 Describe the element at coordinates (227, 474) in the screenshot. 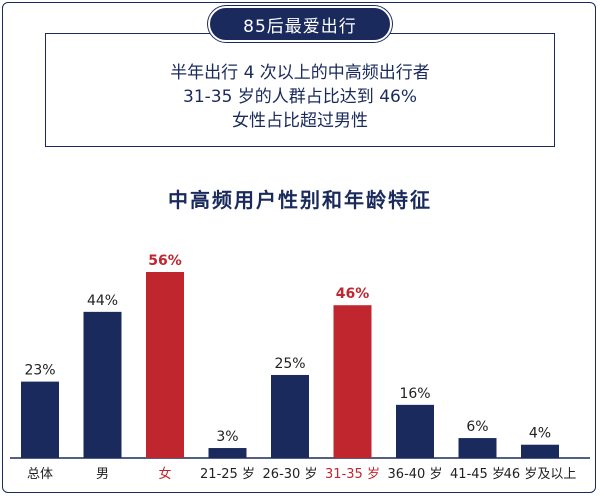

I see `category-label-4: 21-25 岁` at that location.